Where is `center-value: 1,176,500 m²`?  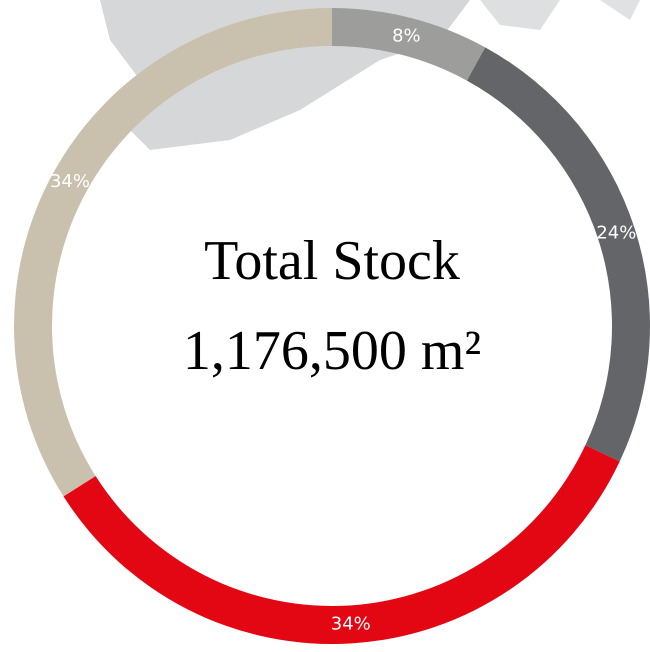
center-value: 1,176,500 m² is located at coordinates (332, 351).